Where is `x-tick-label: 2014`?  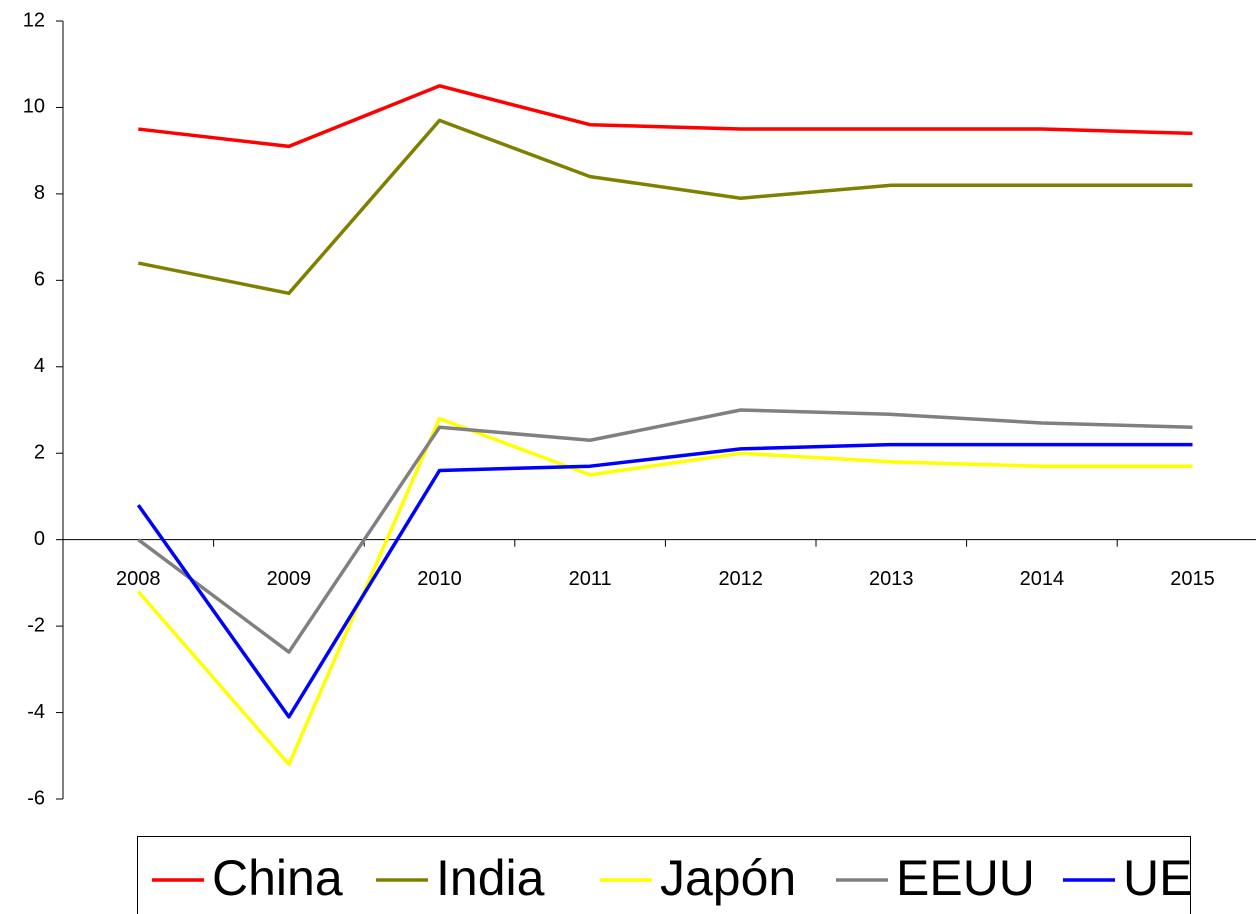 x-tick-label: 2014 is located at coordinates (1042, 579).